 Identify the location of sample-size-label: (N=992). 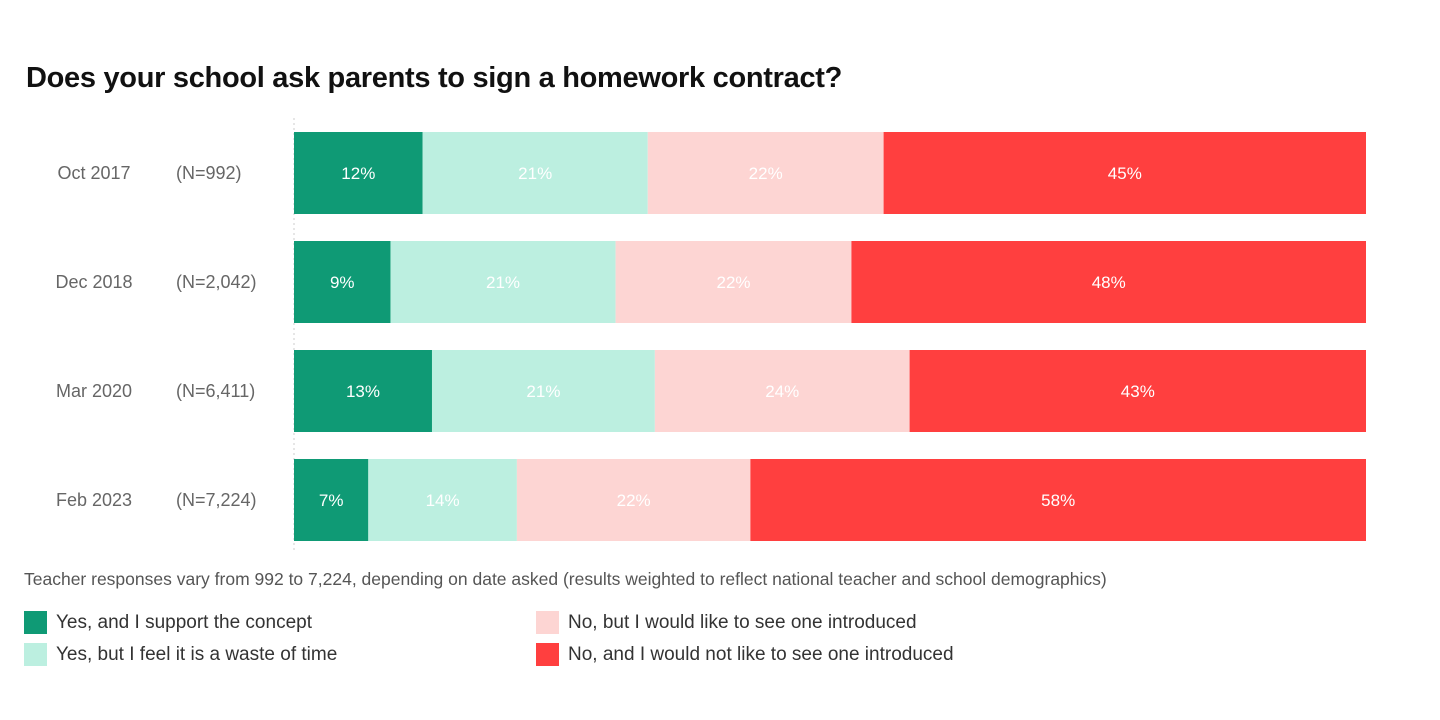
(209, 173).